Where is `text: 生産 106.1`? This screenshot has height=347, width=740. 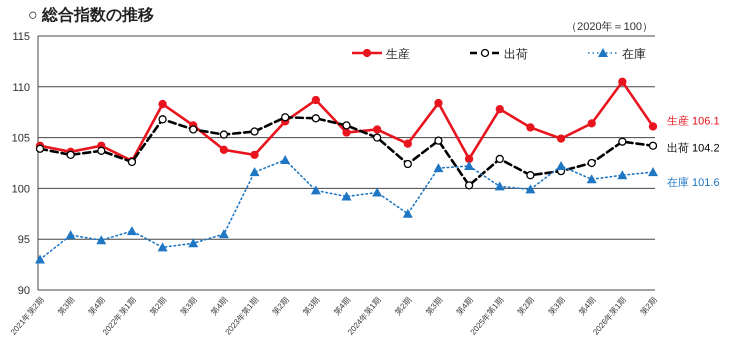
text: 生産 106.1 is located at coordinates (693, 121).